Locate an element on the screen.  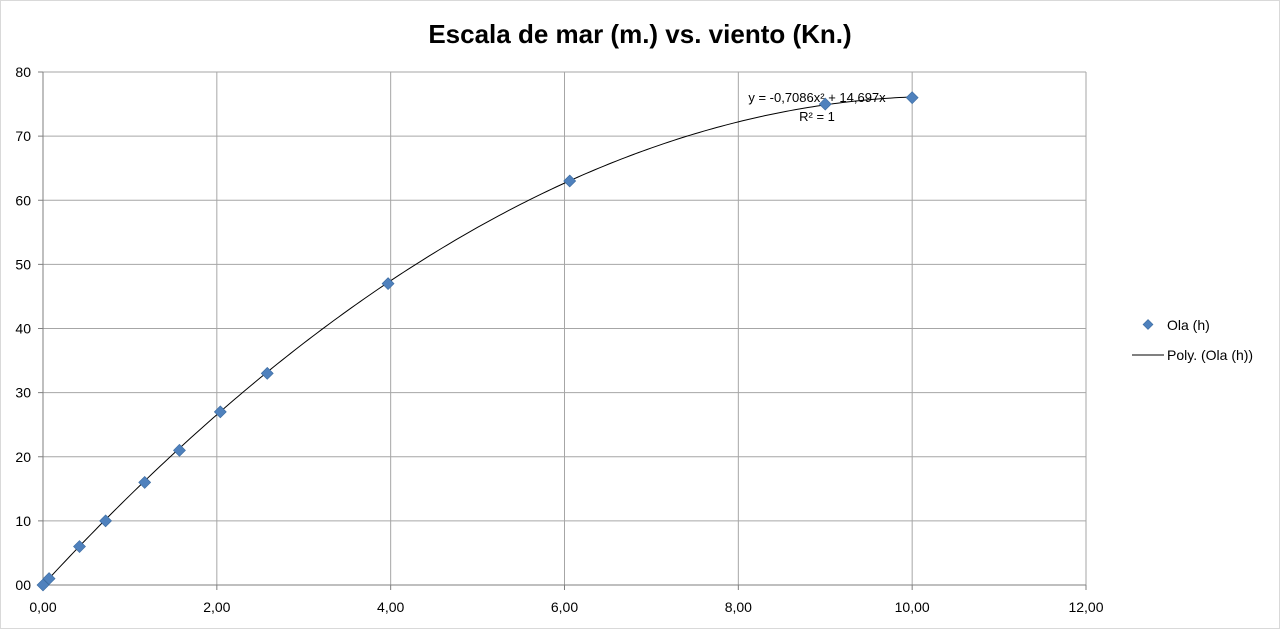
y-tick-label: 40 is located at coordinates (23, 329).